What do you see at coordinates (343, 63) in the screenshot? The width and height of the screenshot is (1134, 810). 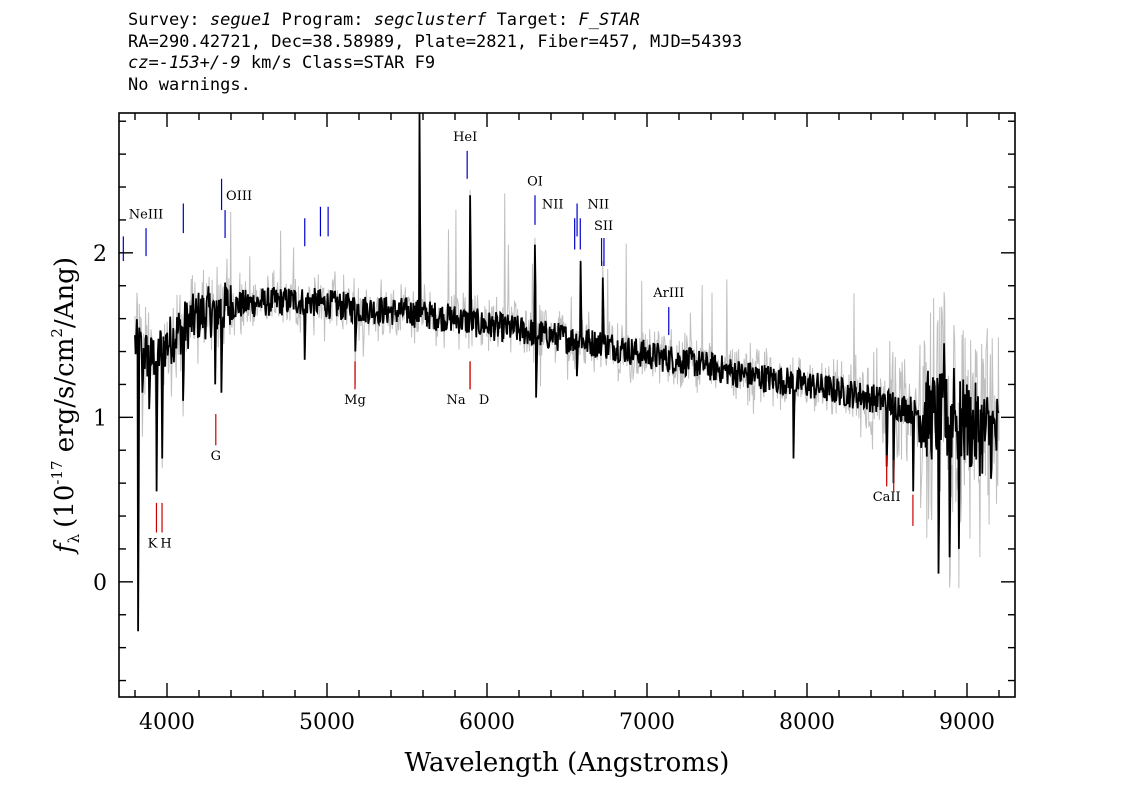 I see `class-text: km/s Class=STAR F9` at bounding box center [343, 63].